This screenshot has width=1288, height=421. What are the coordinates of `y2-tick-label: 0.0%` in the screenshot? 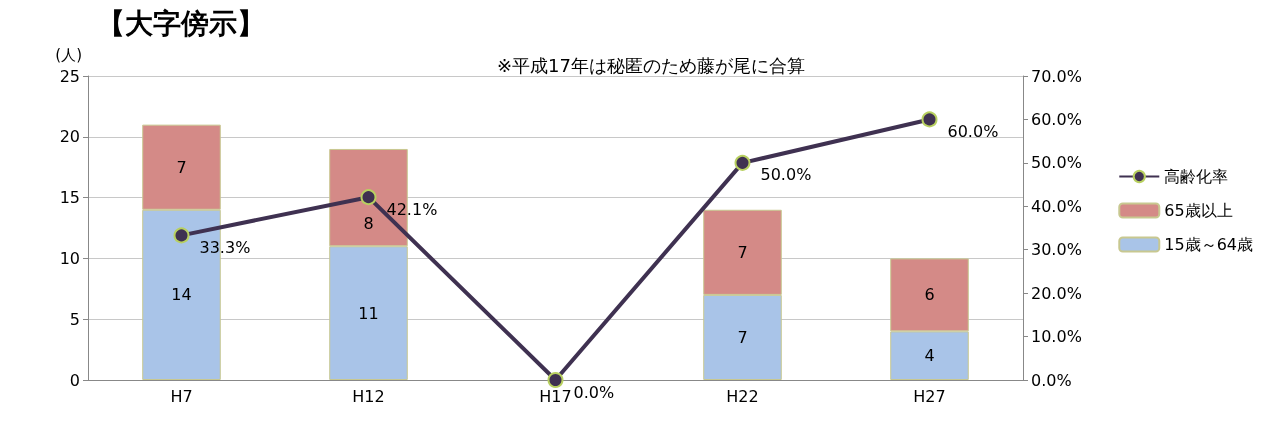 It's located at (1051, 380).